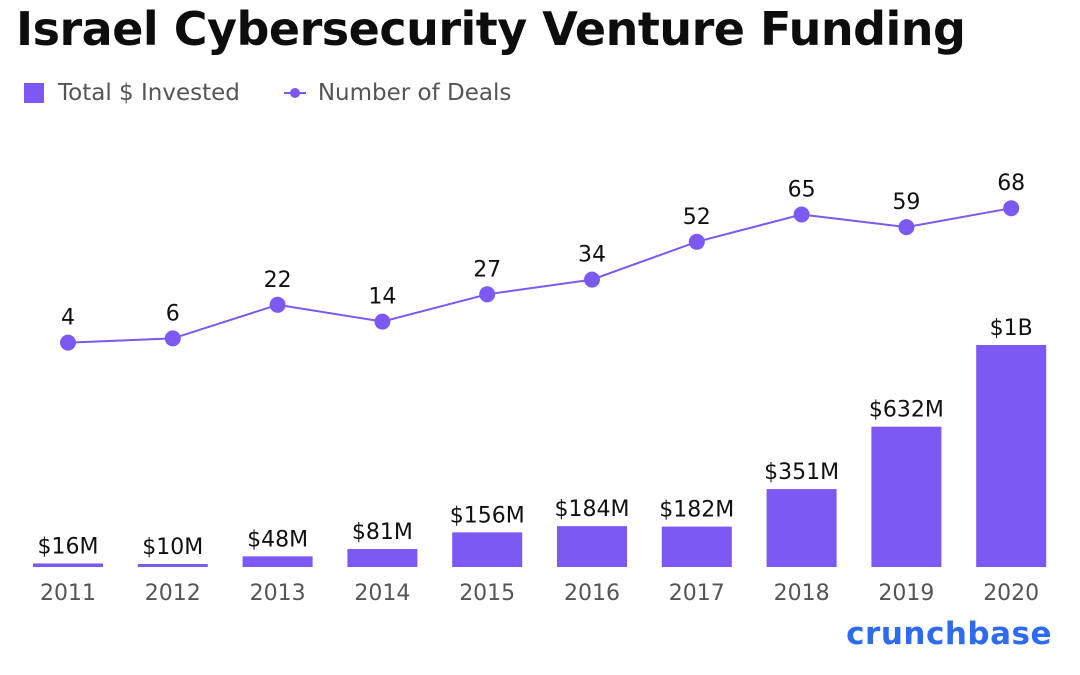 This screenshot has width=1080, height=675. What do you see at coordinates (414, 93) in the screenshot?
I see `legend-label-deals: Number of Deals` at bounding box center [414, 93].